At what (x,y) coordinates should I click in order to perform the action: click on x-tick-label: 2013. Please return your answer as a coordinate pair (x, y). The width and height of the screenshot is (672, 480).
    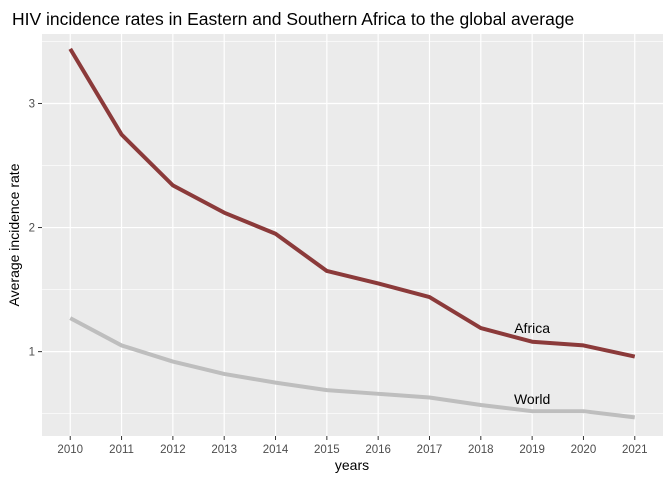
    Looking at the image, I should click on (224, 450).